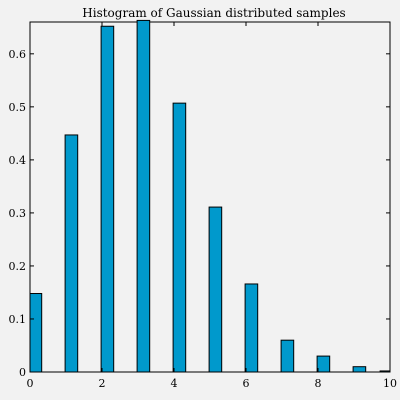  What do you see at coordinates (18, 319) in the screenshot?
I see `y-tick-label: 0.1` at bounding box center [18, 319].